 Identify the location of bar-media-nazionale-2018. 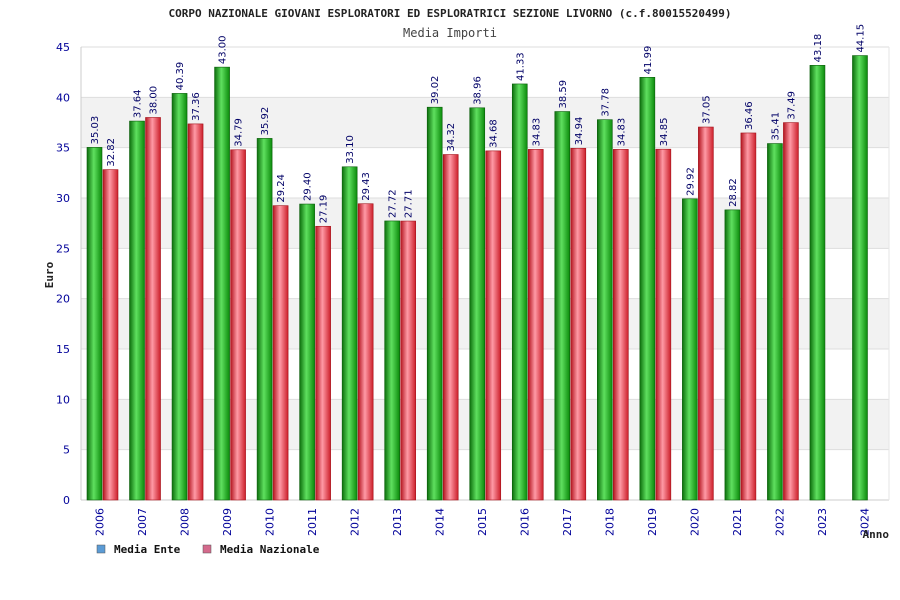
(621, 325).